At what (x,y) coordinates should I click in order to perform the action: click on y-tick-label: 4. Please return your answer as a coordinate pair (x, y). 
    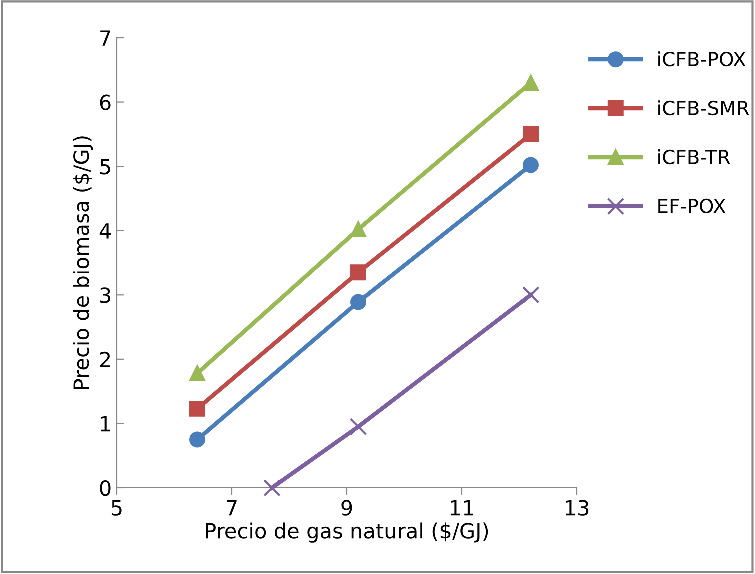
    Looking at the image, I should click on (105, 231).